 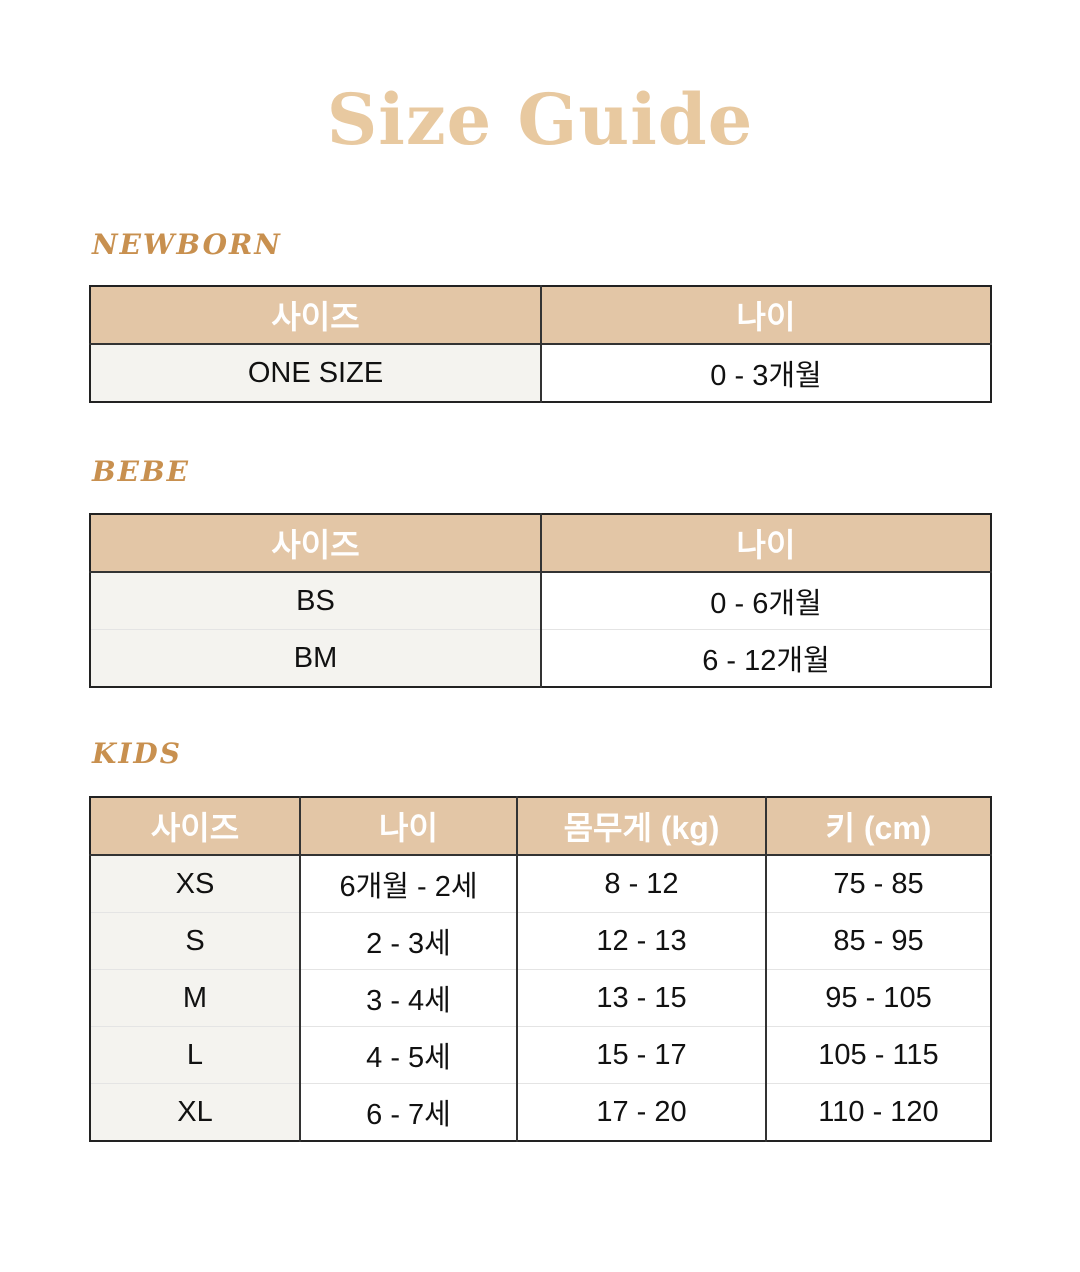 I want to click on header-height: 키 (cm), so click(x=878, y=826).